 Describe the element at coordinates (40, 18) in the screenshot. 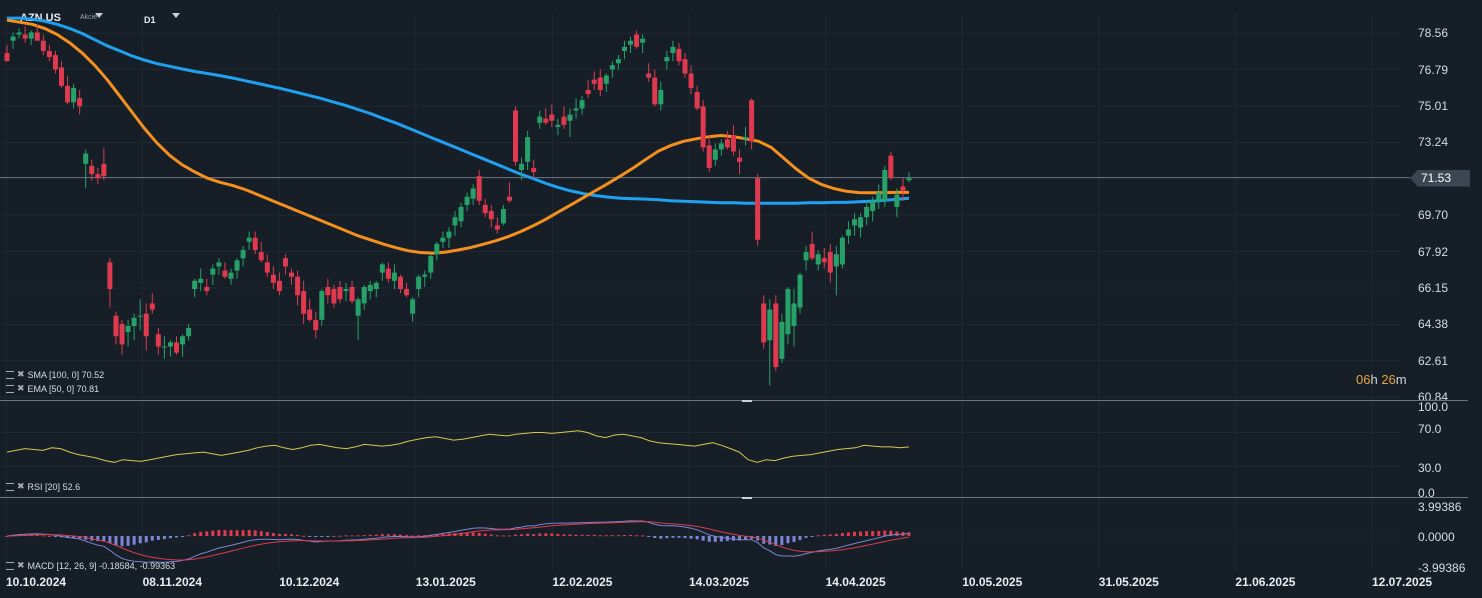

I see `symbol-name: AZN.US` at that location.